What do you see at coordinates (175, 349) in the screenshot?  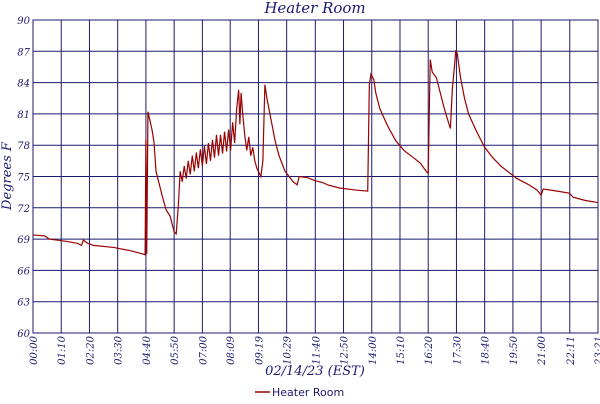 I see `x-tick-label: 05:50` at bounding box center [175, 349].